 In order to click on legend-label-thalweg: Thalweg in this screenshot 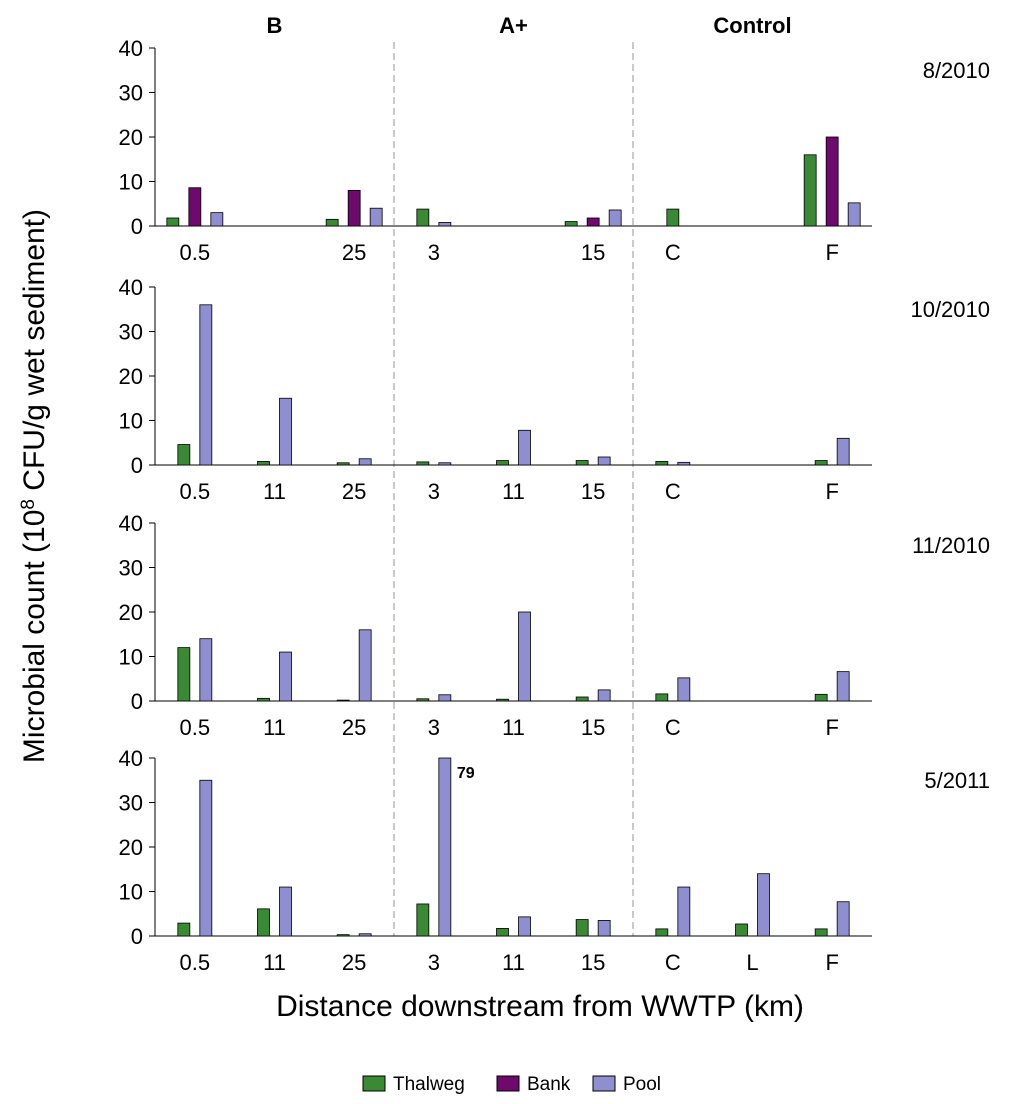, I will do `click(429, 1084)`.